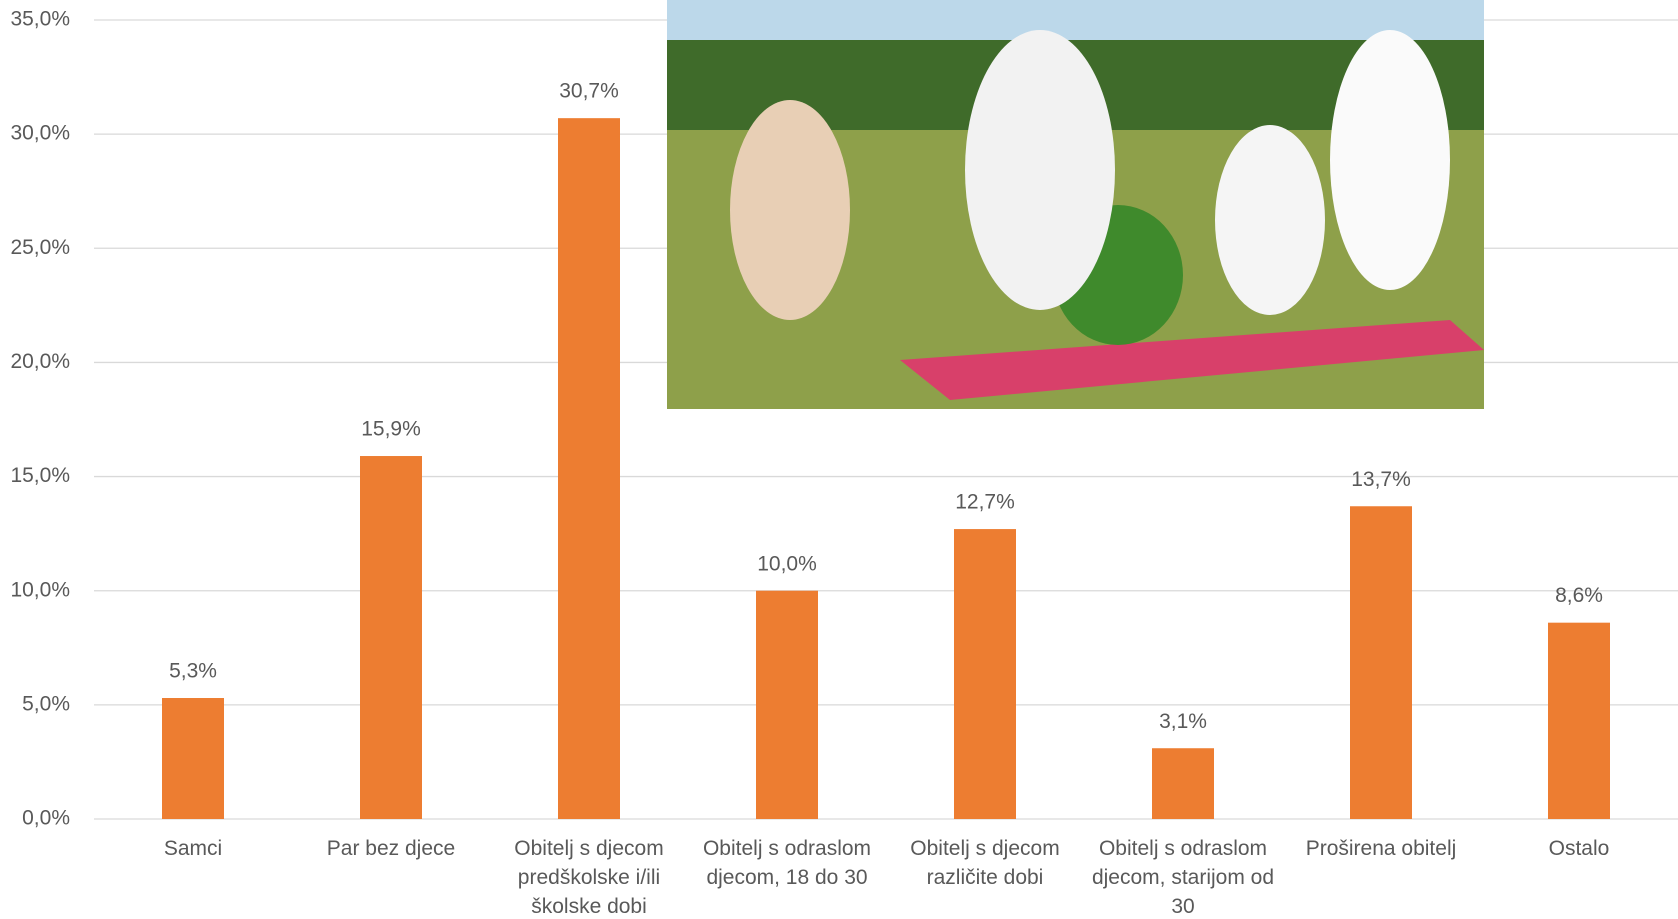  I want to click on x-tick-label: Obitelj s odraslom djecom, 18 do 30, so click(787, 863).